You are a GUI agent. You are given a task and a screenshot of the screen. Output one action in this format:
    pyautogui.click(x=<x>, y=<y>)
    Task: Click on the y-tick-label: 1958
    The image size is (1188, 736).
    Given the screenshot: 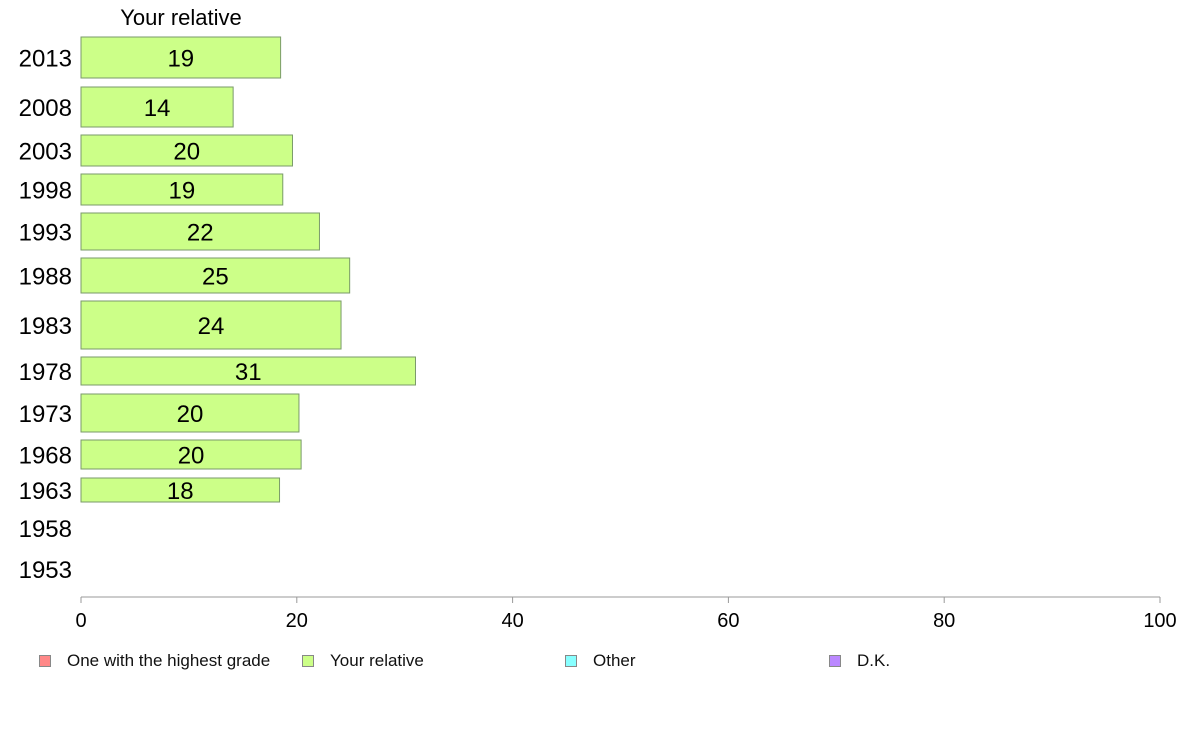 What is the action you would take?
    pyautogui.click(x=45, y=529)
    